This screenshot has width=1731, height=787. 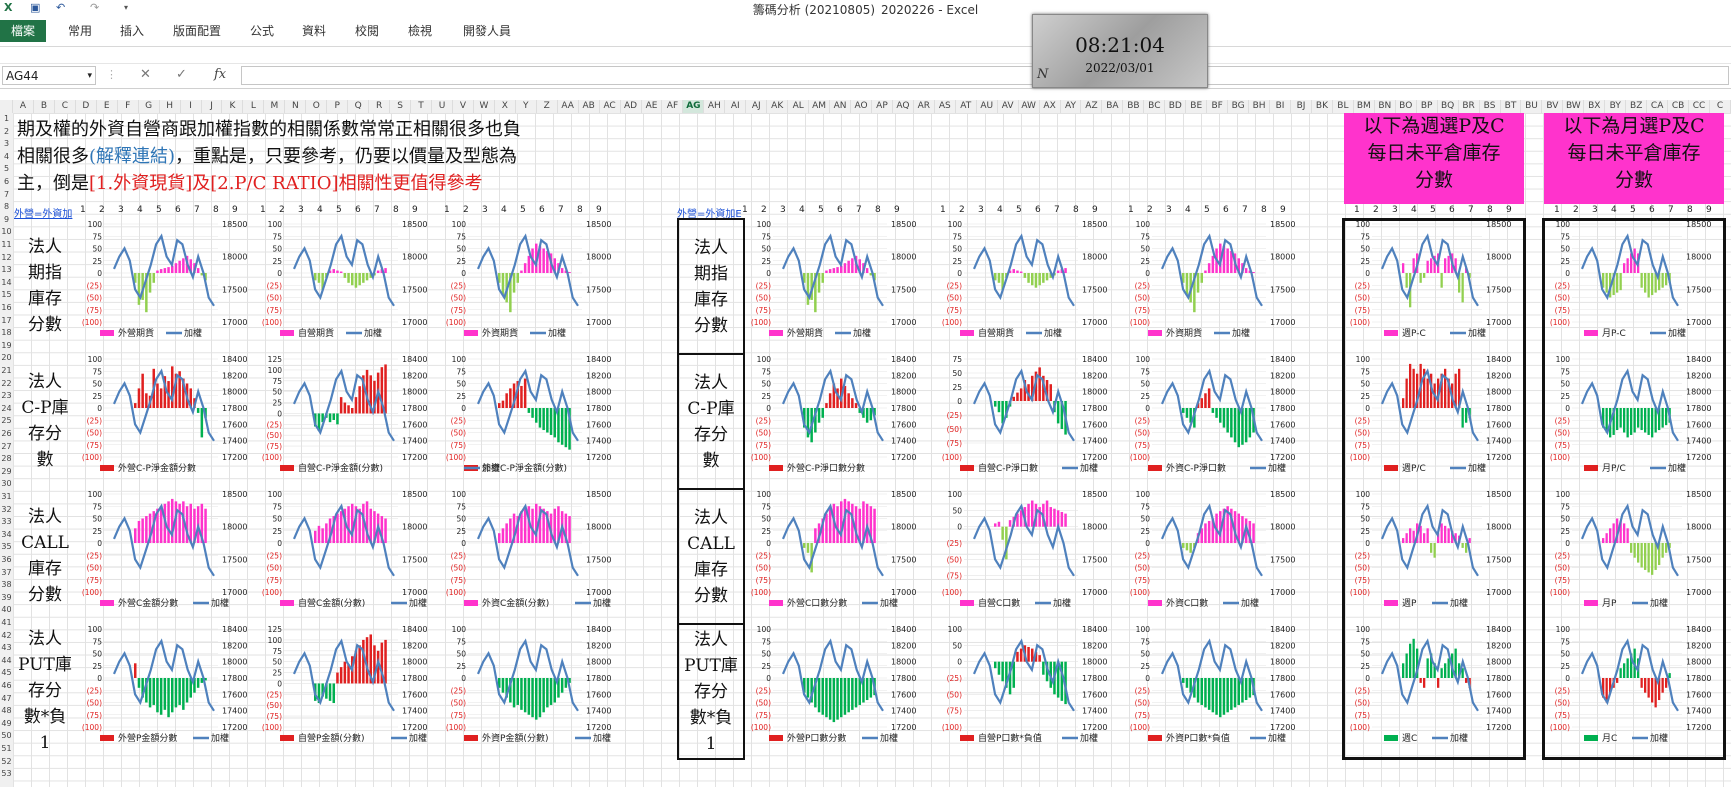 What do you see at coordinates (126, 7) in the screenshot?
I see `customize-icon: ▾` at bounding box center [126, 7].